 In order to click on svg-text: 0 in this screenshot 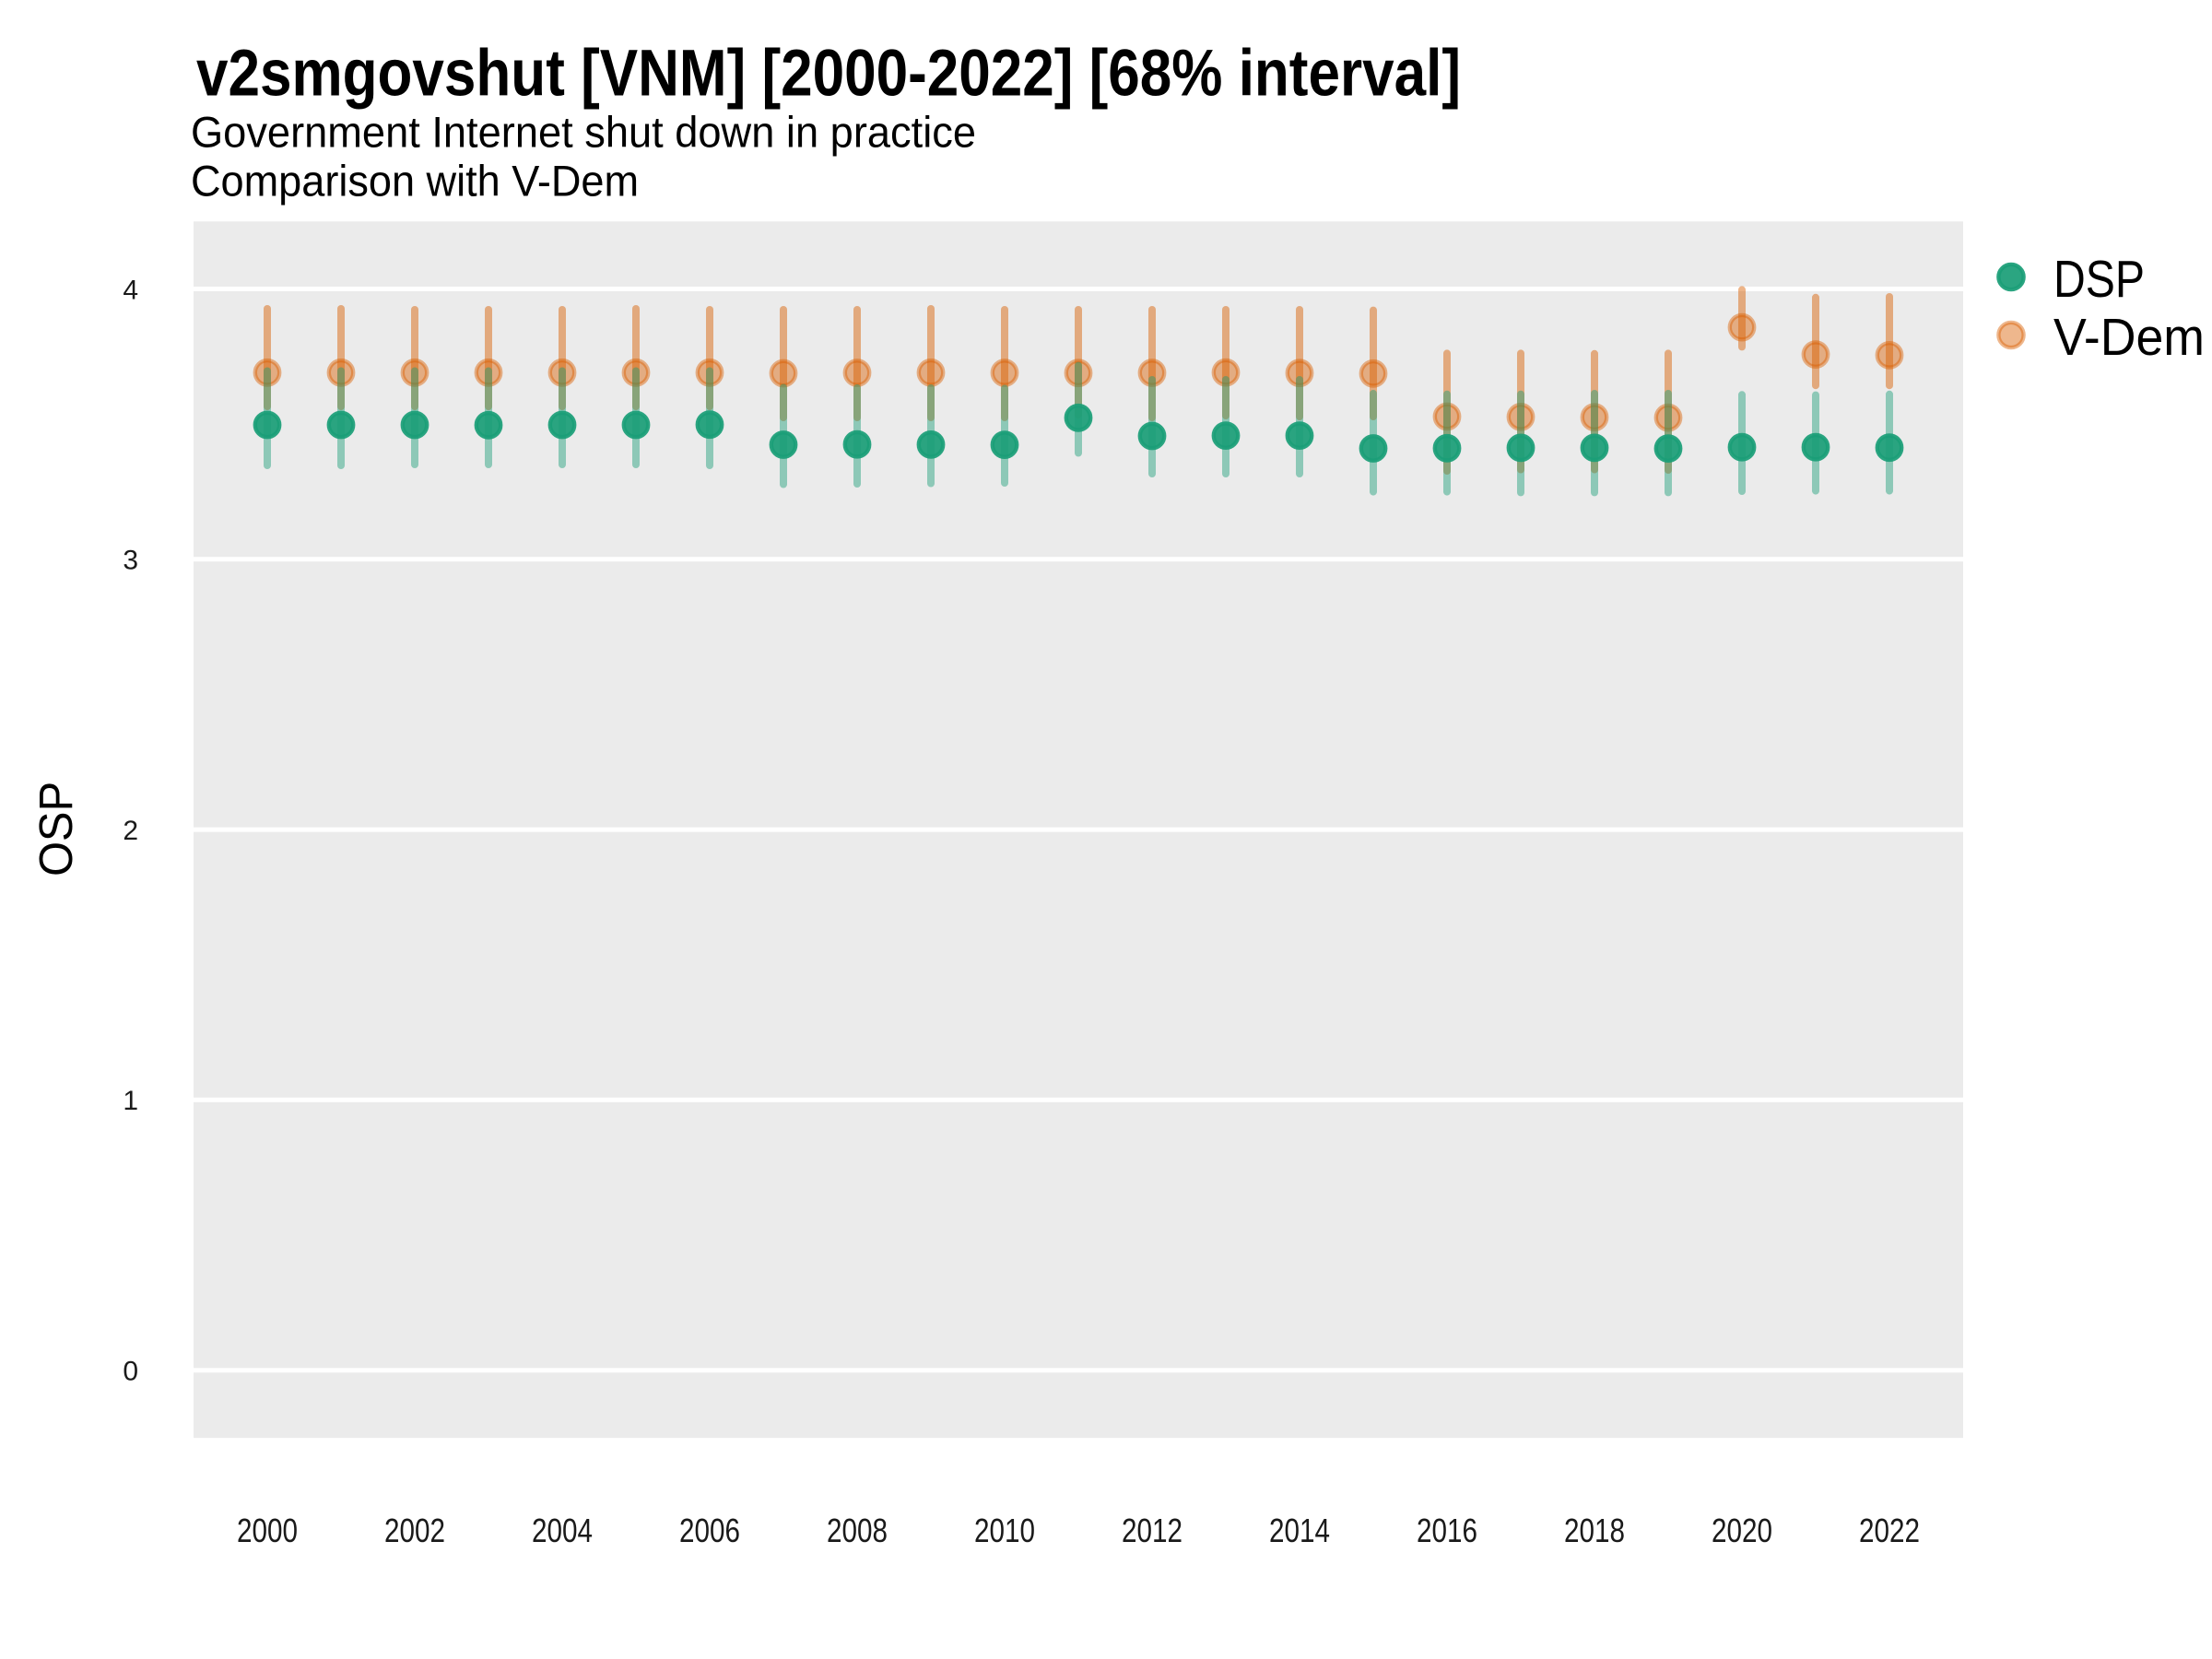, I will do `click(130, 1372)`.